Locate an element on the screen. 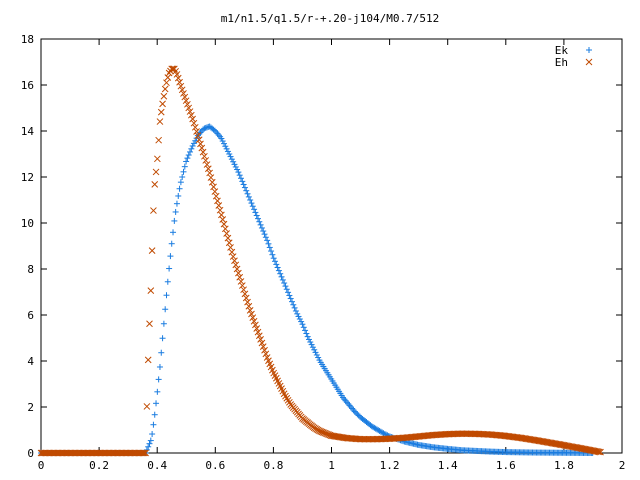 Image resolution: width=640 pixels, height=480 pixels. x-tick-label: 2 is located at coordinates (622, 465).